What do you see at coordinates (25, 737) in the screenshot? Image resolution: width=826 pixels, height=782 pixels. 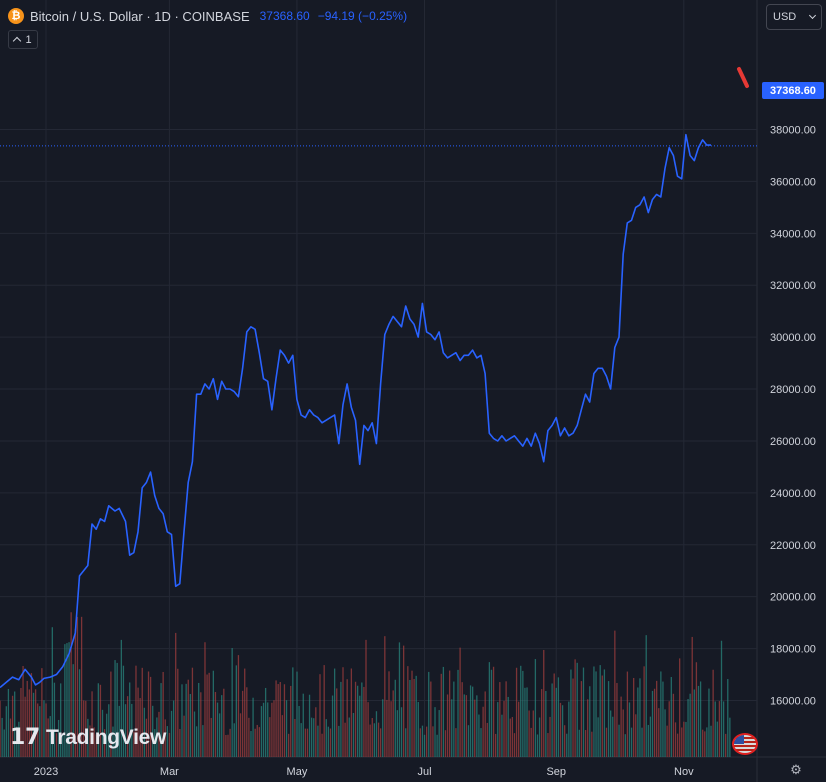 I see `tradingview-logo-icon: 17` at bounding box center [25, 737].